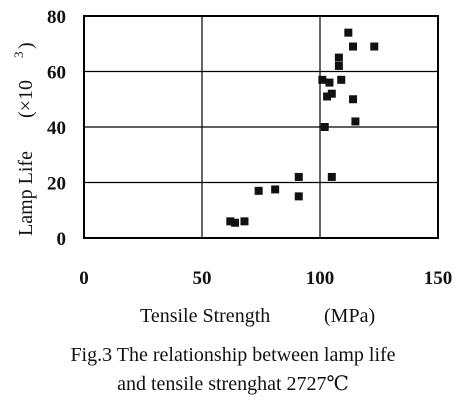 The width and height of the screenshot is (468, 404). What do you see at coordinates (26, 99) in the screenshot?
I see `y-axis-unit: (×10` at bounding box center [26, 99].